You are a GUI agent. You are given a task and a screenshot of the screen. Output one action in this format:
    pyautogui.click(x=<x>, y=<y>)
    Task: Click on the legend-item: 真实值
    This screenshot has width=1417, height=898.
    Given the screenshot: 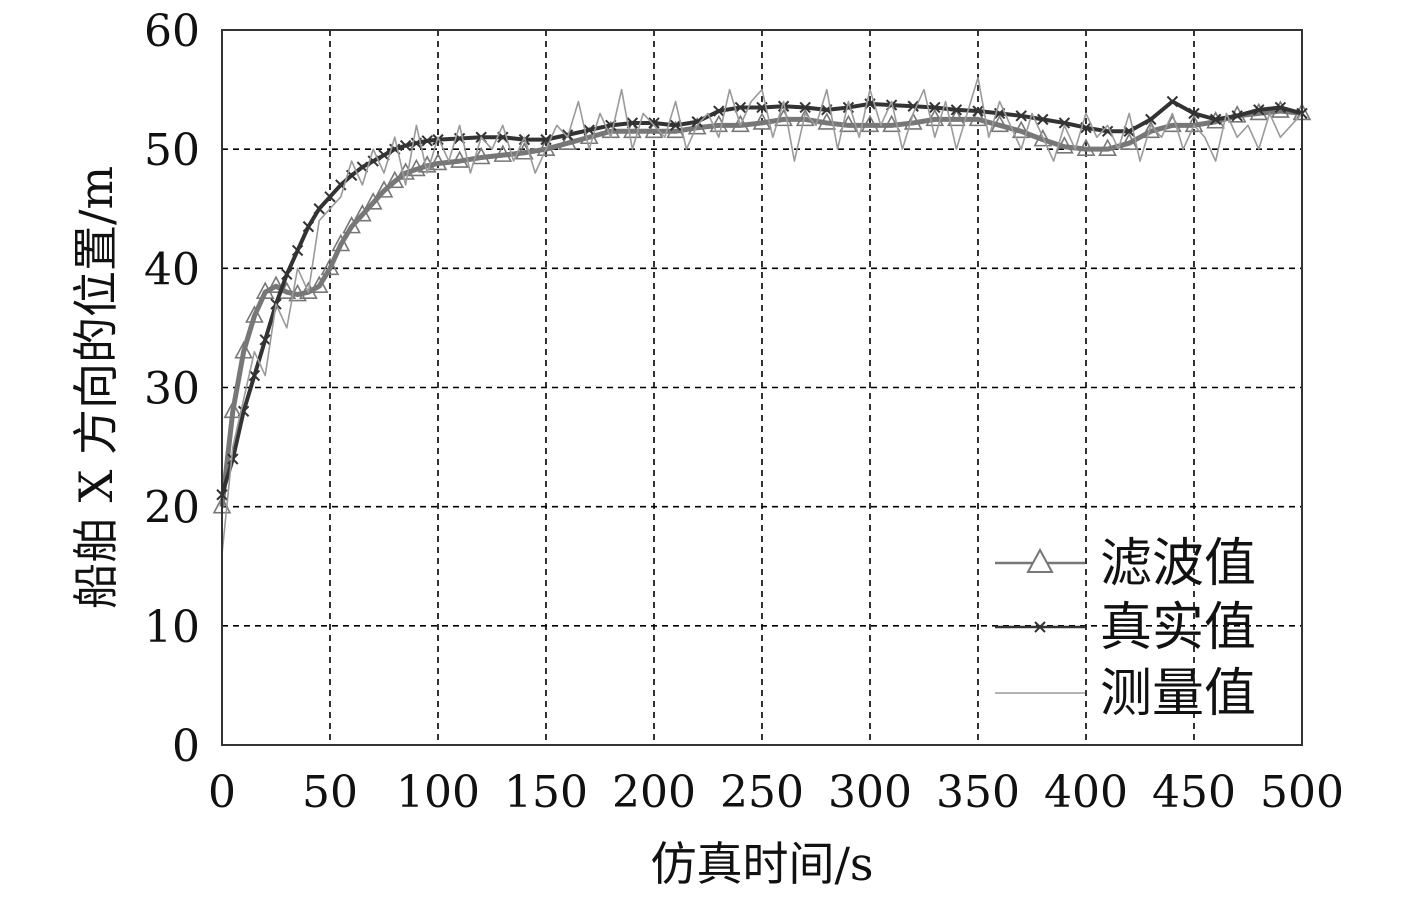 What is the action you would take?
    pyautogui.click(x=1125, y=628)
    